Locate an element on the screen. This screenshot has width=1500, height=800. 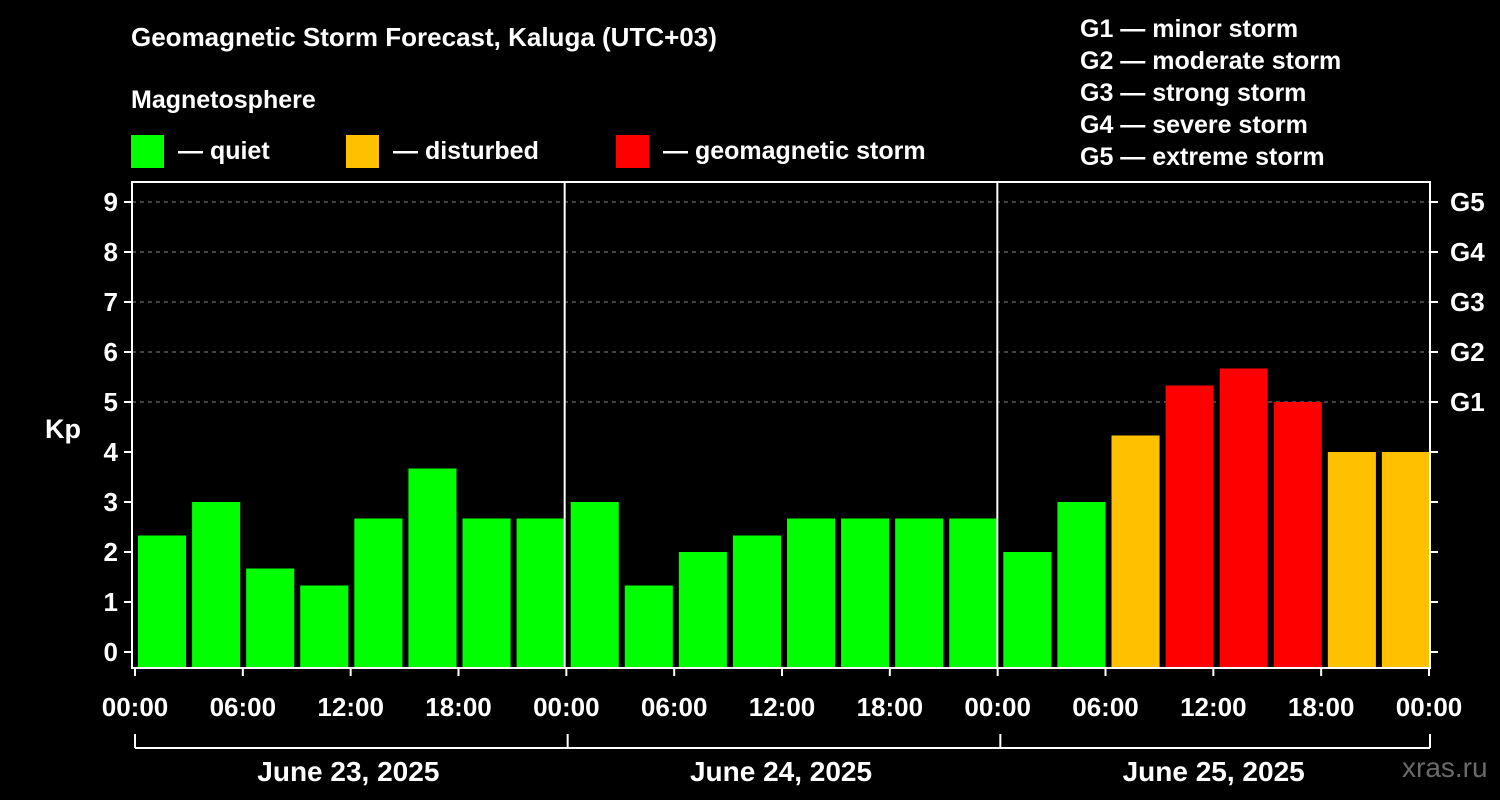
g-level-label: G1 is located at coordinates (1467, 402).